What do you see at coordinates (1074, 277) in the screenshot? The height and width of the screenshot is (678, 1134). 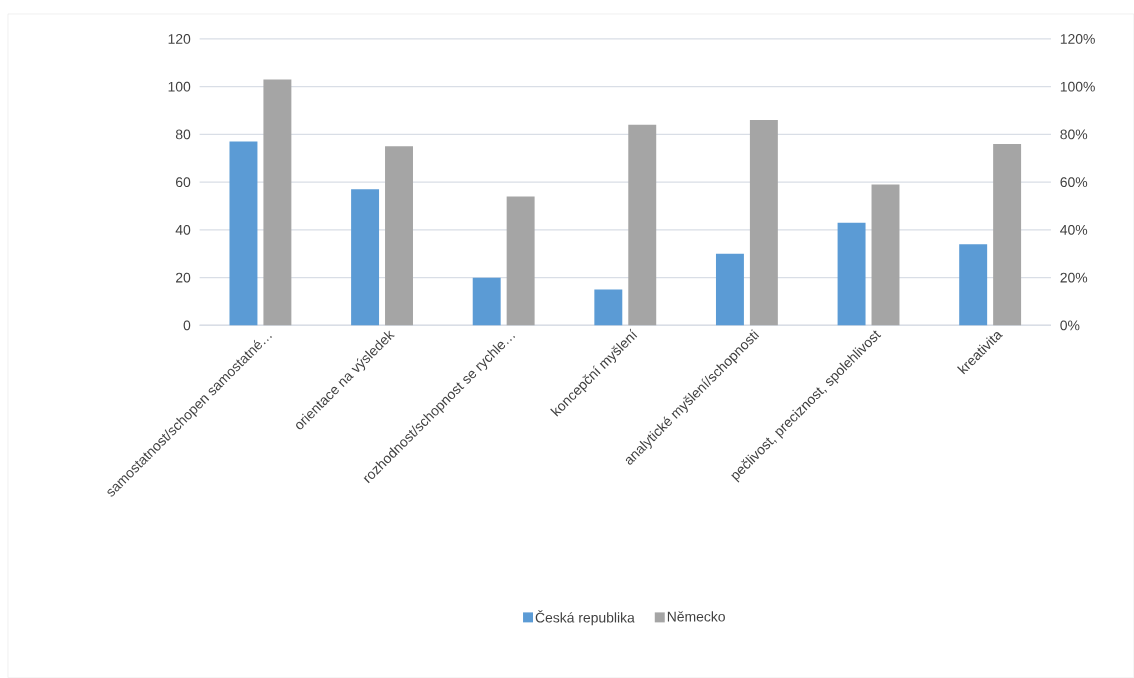 I see `y2-tick-label: 20%` at bounding box center [1074, 277].